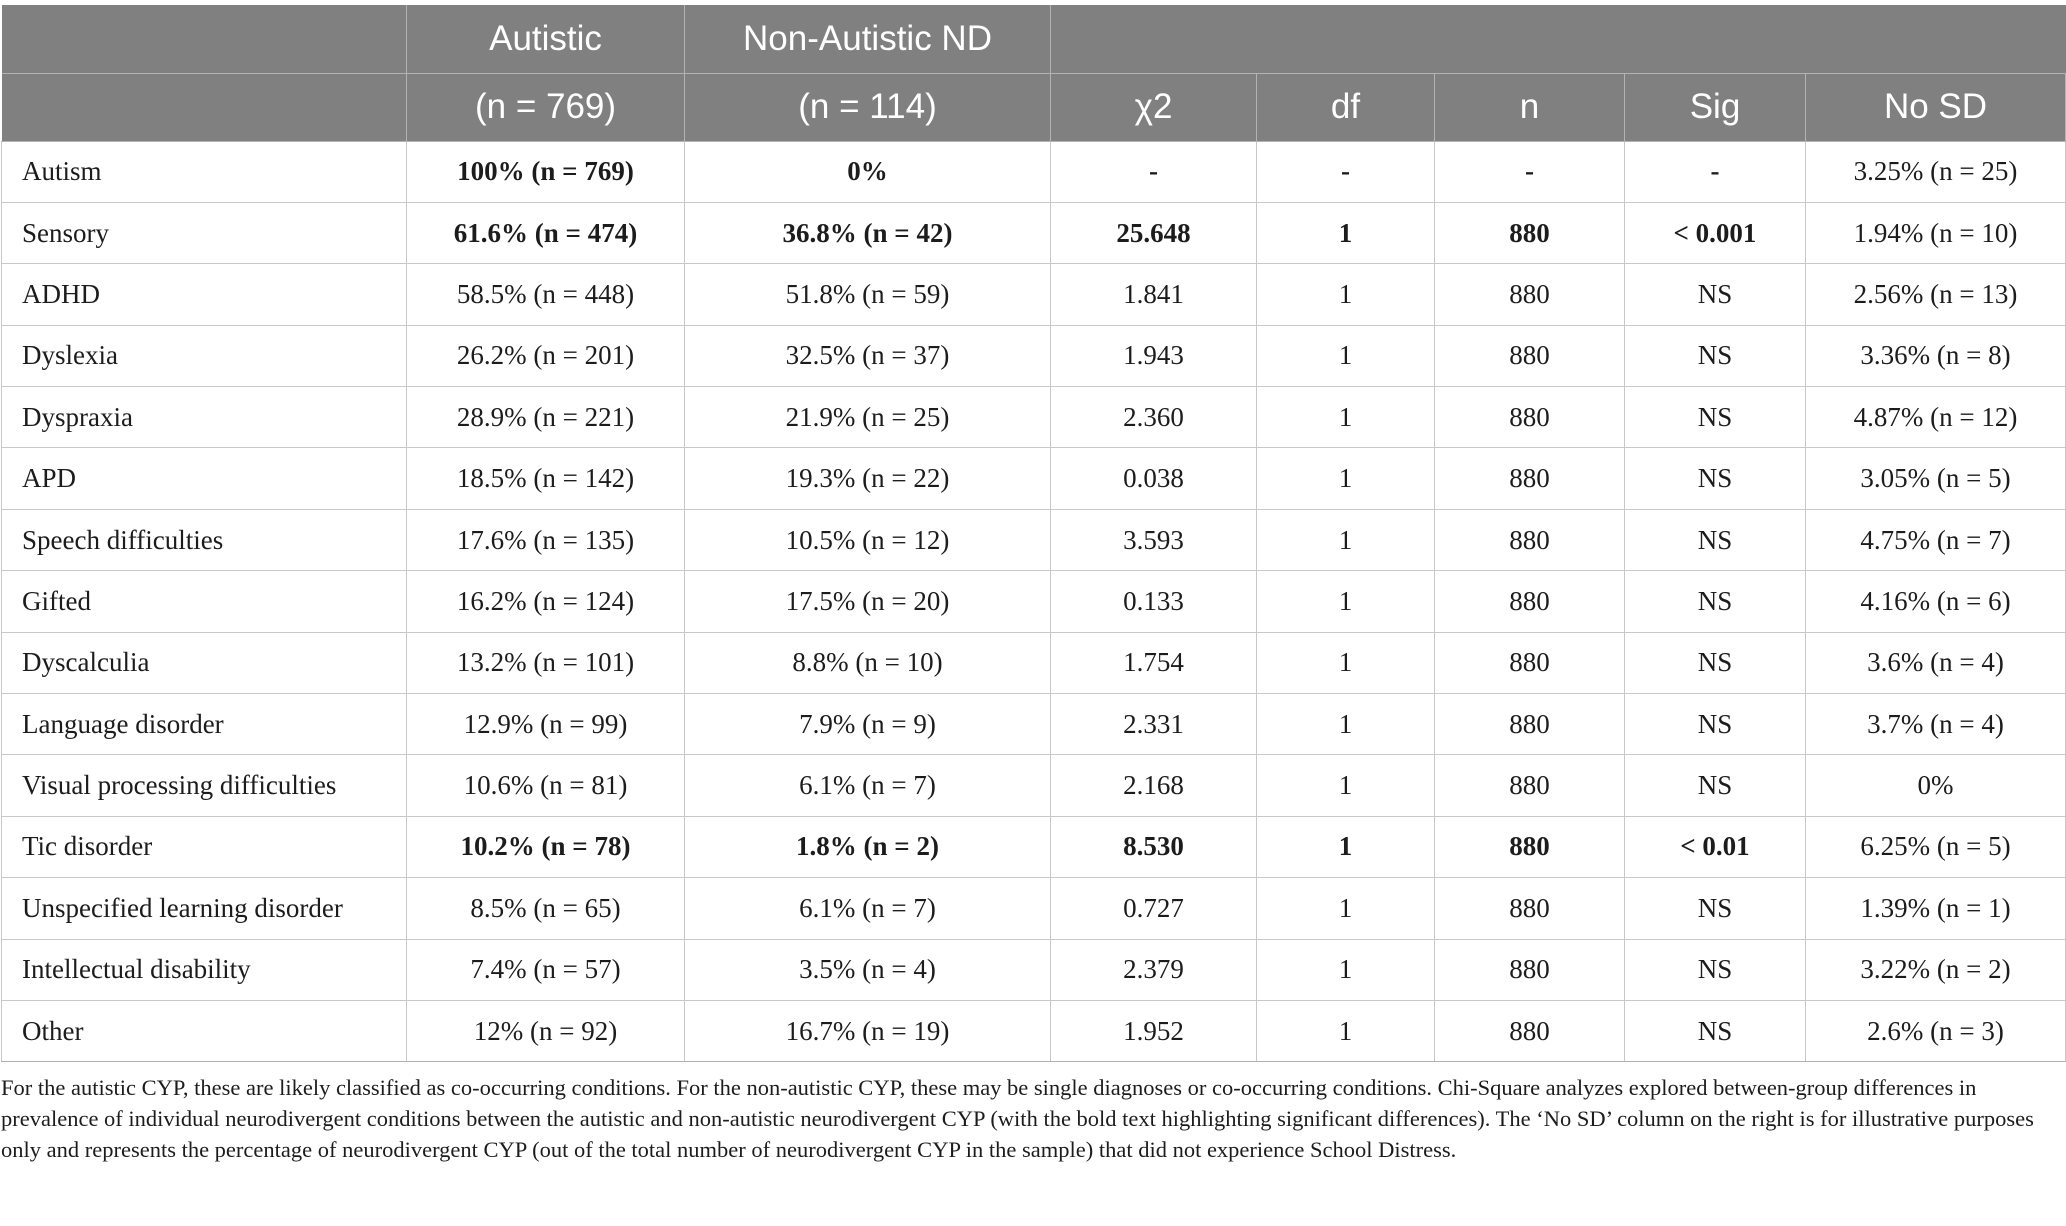 The image size is (2066, 1226). What do you see at coordinates (867, 417) in the screenshot?
I see `cell-non-autistic-nd: 21.9% (n = 25)` at bounding box center [867, 417].